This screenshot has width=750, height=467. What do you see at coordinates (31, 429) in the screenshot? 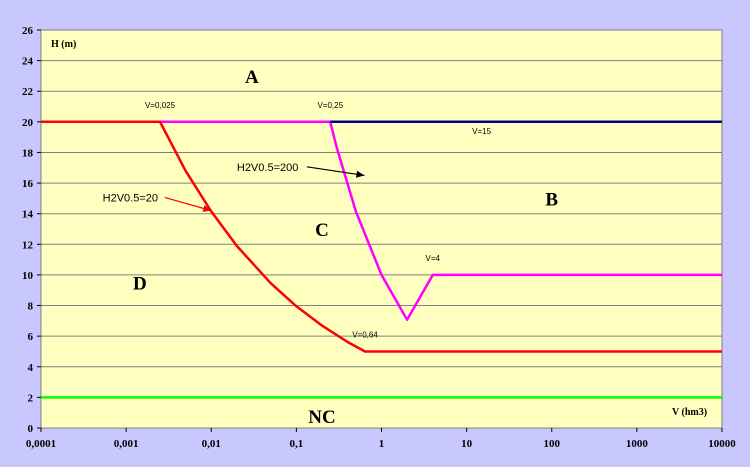
I see `y-tick-label-0: 0` at bounding box center [31, 429].